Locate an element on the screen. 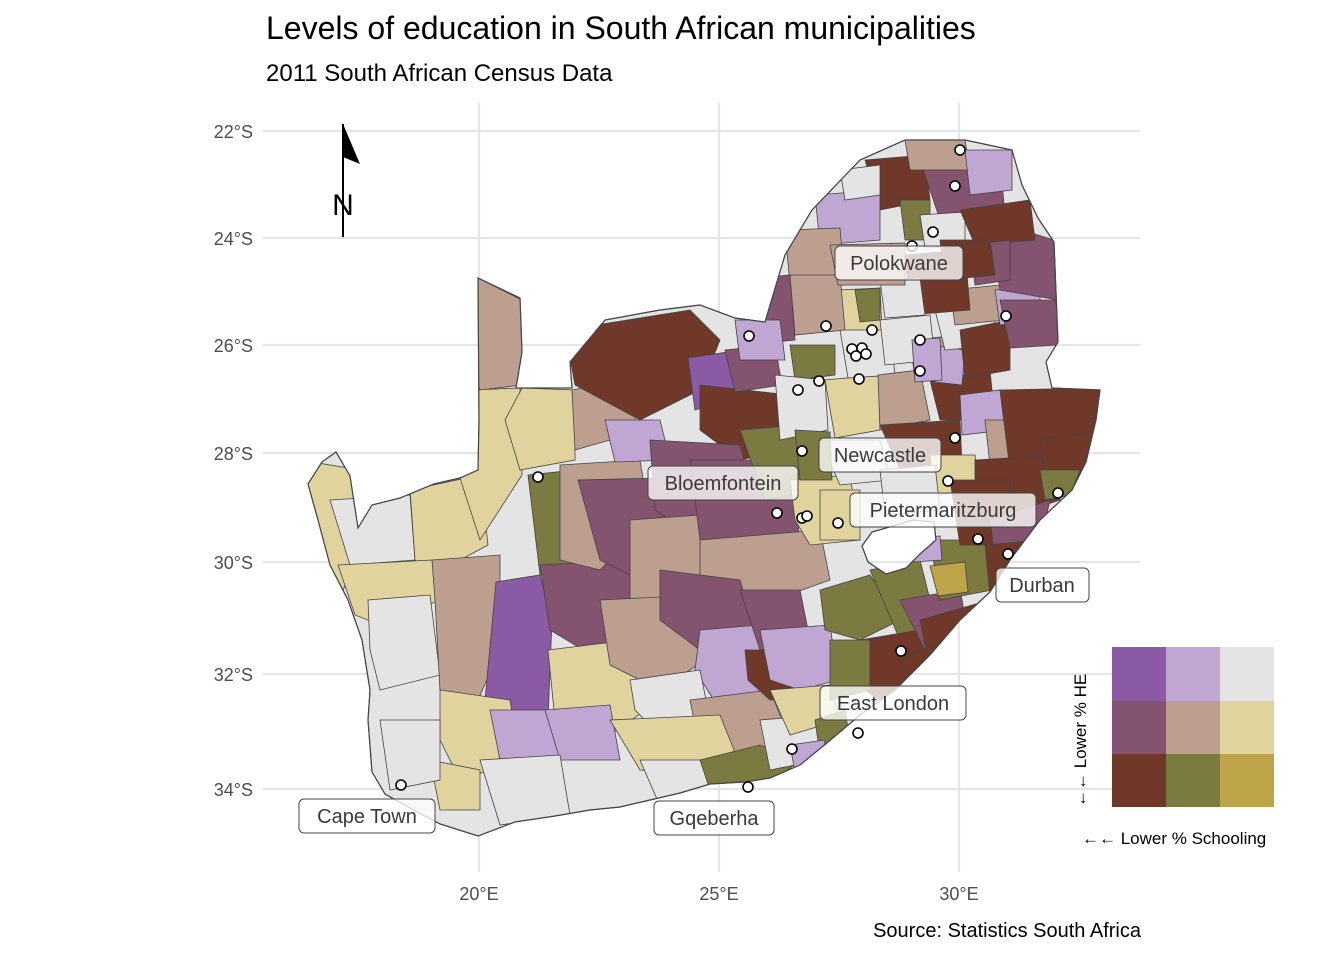  svg-text: Durban is located at coordinates (1042, 586).